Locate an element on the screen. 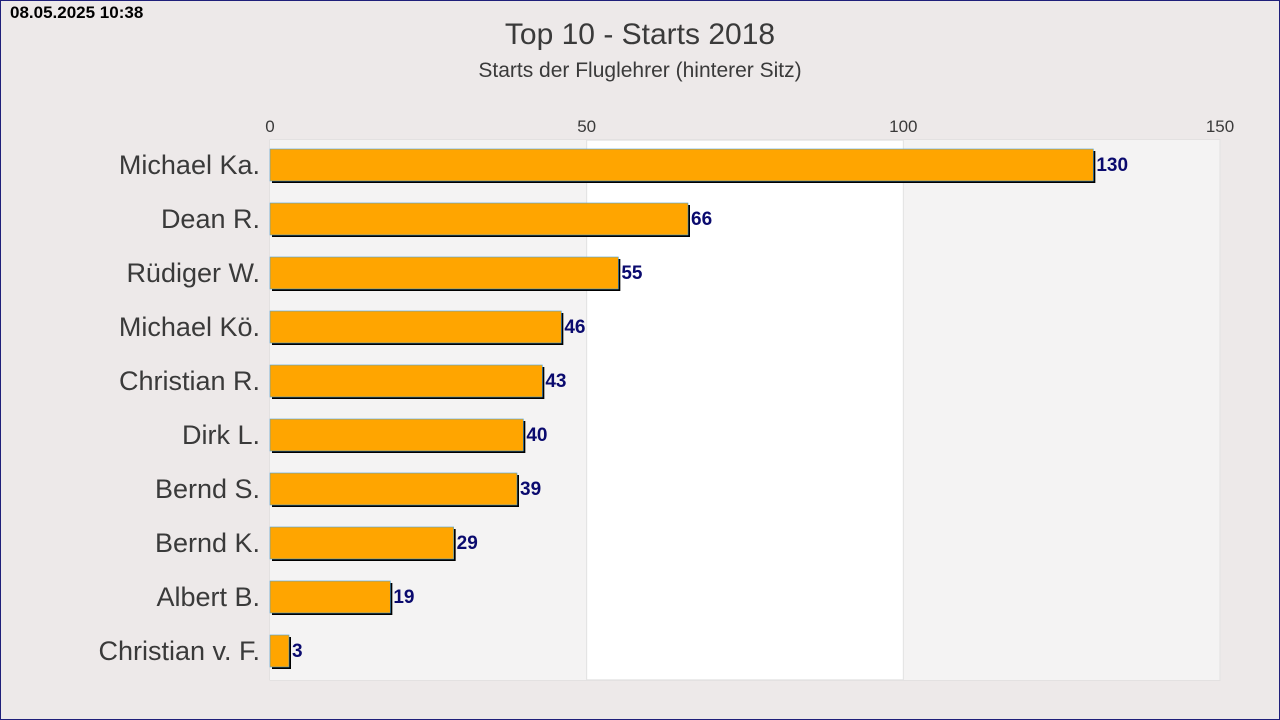  chart-title: Top 10 - Starts 2018 is located at coordinates (640, 34).